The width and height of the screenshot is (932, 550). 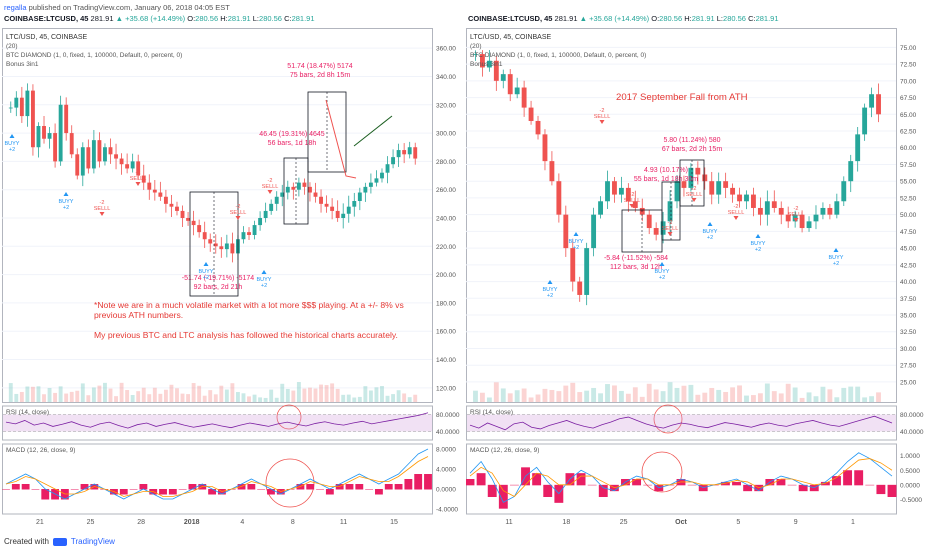 I want to click on macd-label: MACD (12, 26, close, 9), so click(x=40, y=450).